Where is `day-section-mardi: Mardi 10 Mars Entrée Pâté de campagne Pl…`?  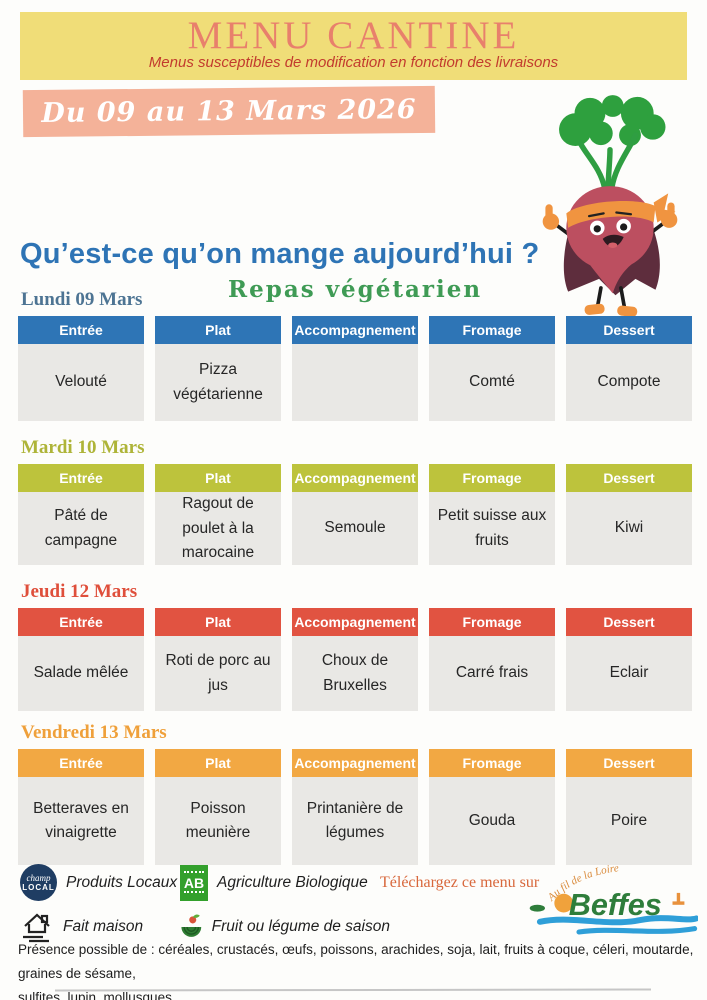 day-section-mardi: Mardi 10 Mars Entrée Pâté de campagne Pl… is located at coordinates (355, 501).